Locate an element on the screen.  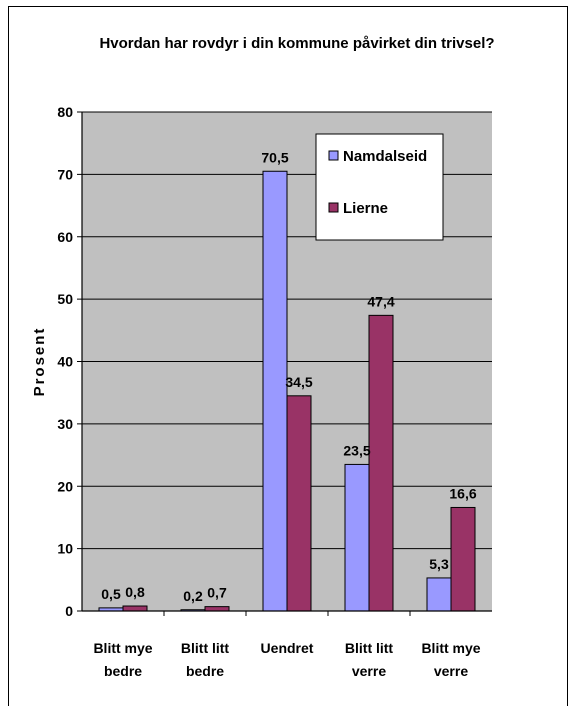
data-label: 0,8 is located at coordinates (135, 592).